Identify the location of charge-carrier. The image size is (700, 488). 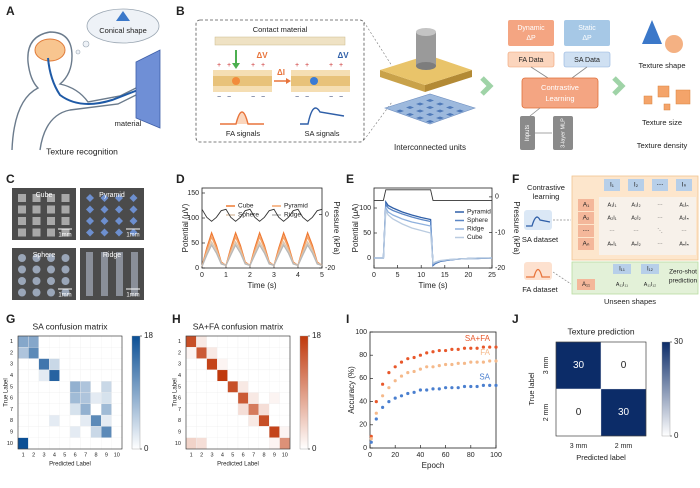
(314, 81).